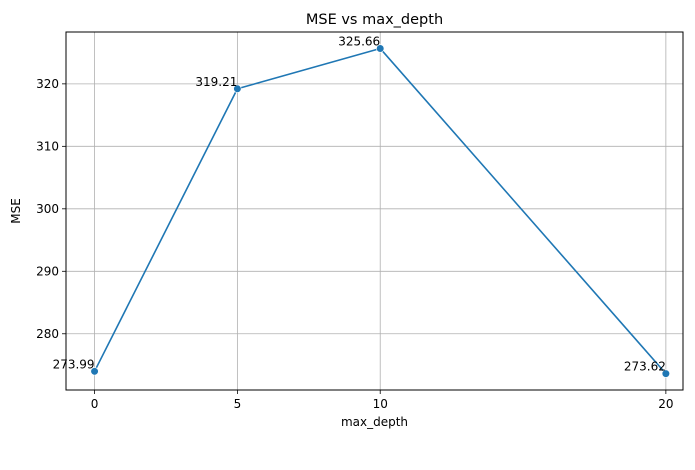  Describe the element at coordinates (380, 404) in the screenshot. I see `x-tick-label: 10` at that location.